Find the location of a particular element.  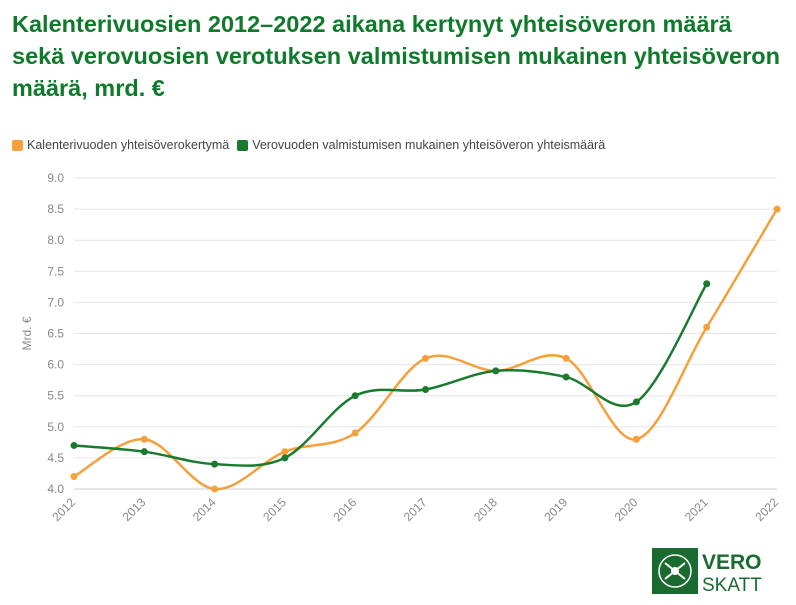

x-tick-label: 2019 is located at coordinates (555, 509).